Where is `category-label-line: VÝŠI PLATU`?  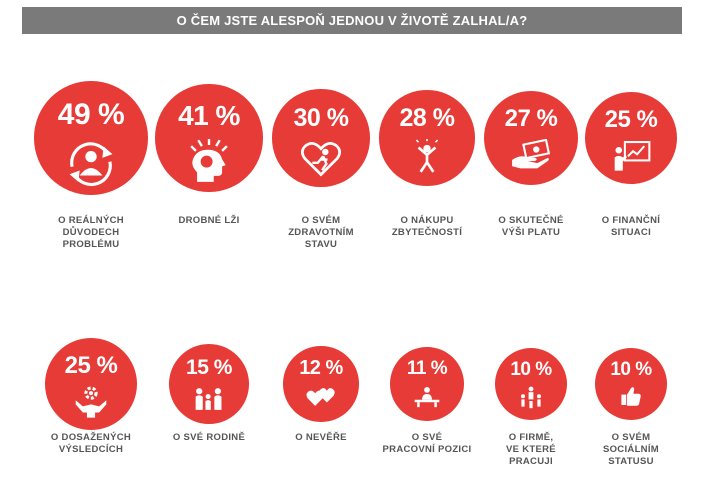
category-label-line: VÝŠI PLATU is located at coordinates (531, 232).